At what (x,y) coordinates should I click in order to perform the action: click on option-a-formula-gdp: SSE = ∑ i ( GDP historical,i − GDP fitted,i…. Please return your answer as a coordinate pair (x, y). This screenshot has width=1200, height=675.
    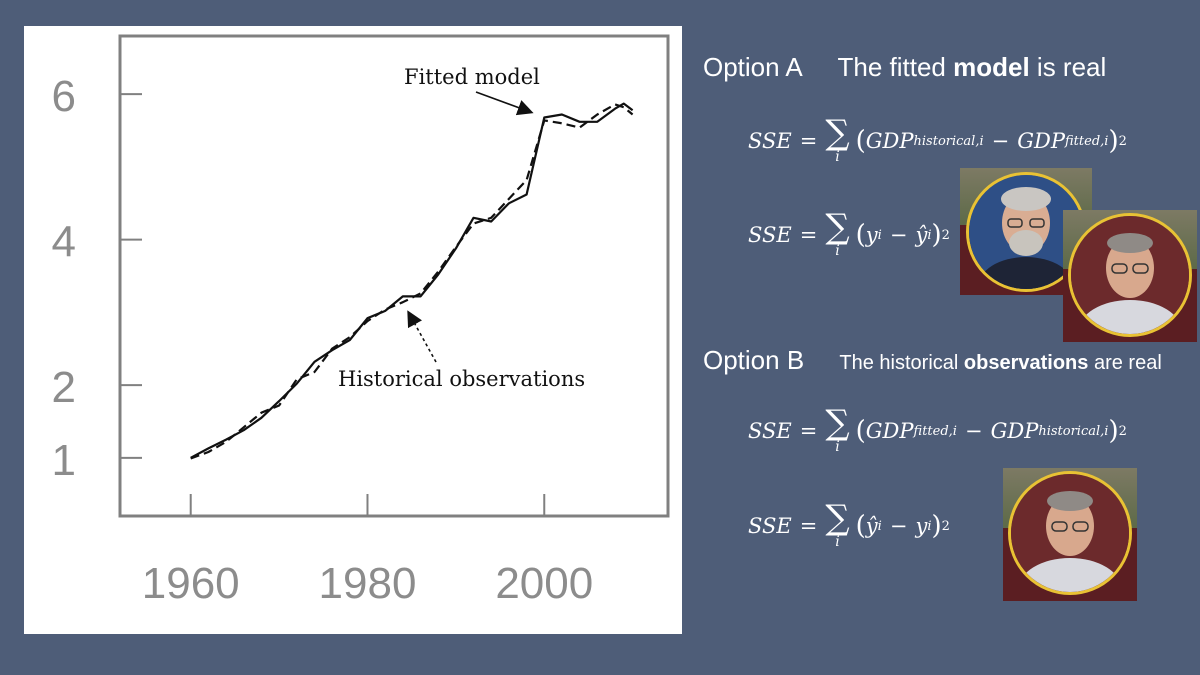
    Looking at the image, I should click on (937, 139).